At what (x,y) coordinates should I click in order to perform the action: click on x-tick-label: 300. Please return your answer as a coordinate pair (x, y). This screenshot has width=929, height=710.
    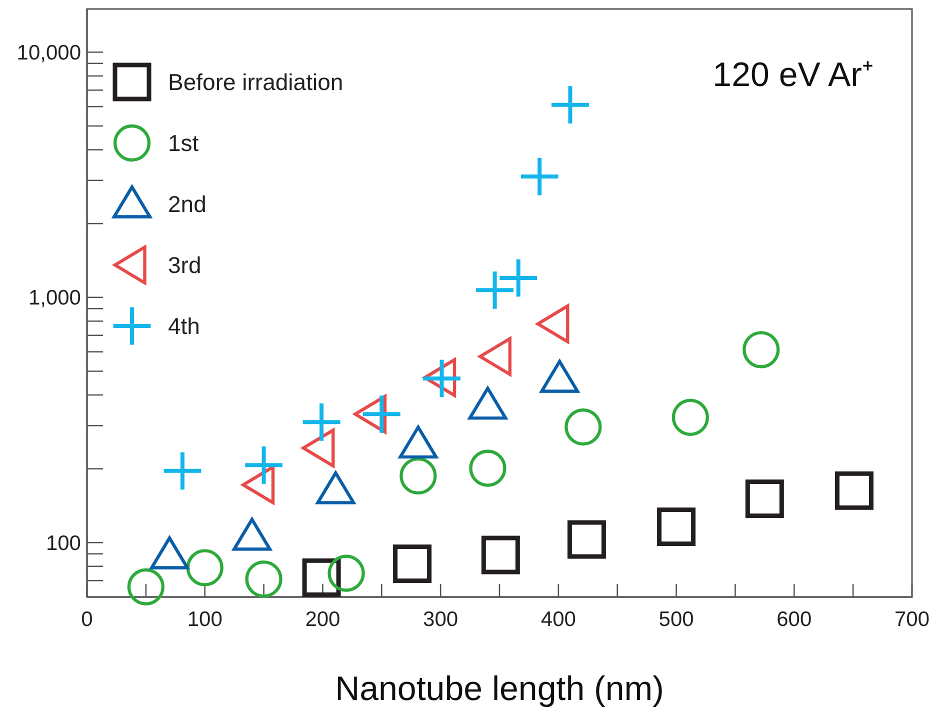
    Looking at the image, I should click on (440, 619).